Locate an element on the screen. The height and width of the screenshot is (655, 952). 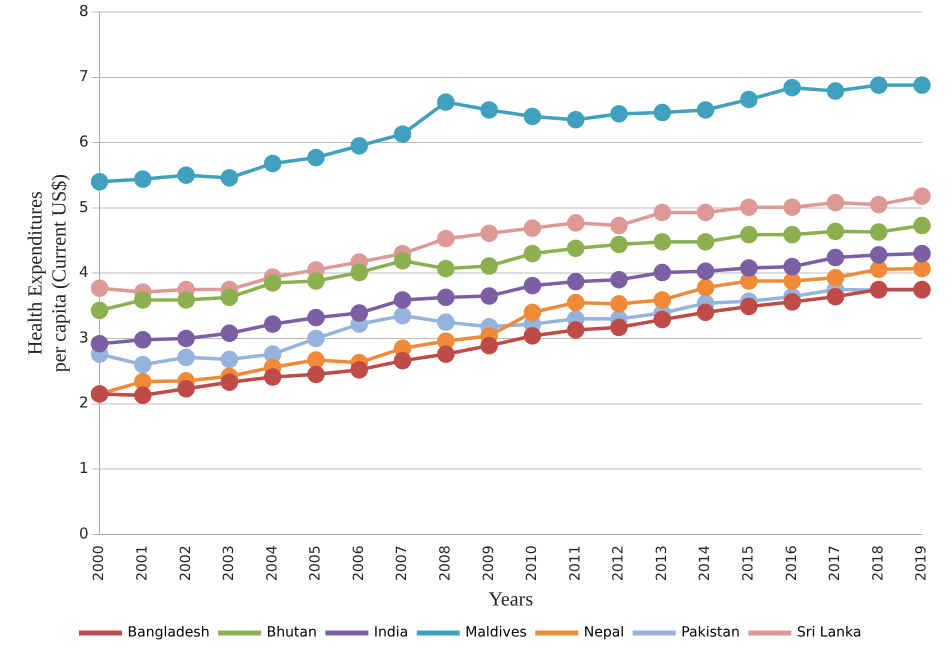
x-tick-label: 2018 is located at coordinates (878, 563).